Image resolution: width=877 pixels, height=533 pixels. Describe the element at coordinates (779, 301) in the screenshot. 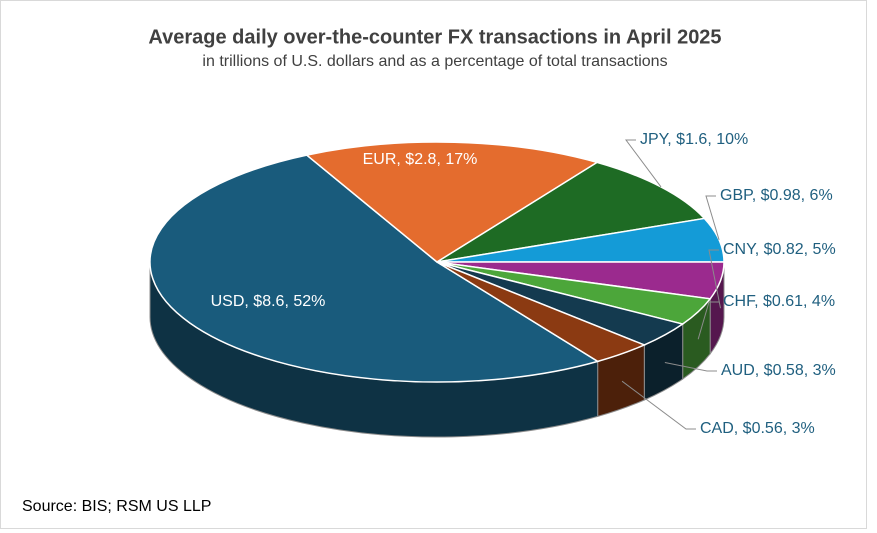

I see `data-label: CHF, $0.61, 4%` at that location.